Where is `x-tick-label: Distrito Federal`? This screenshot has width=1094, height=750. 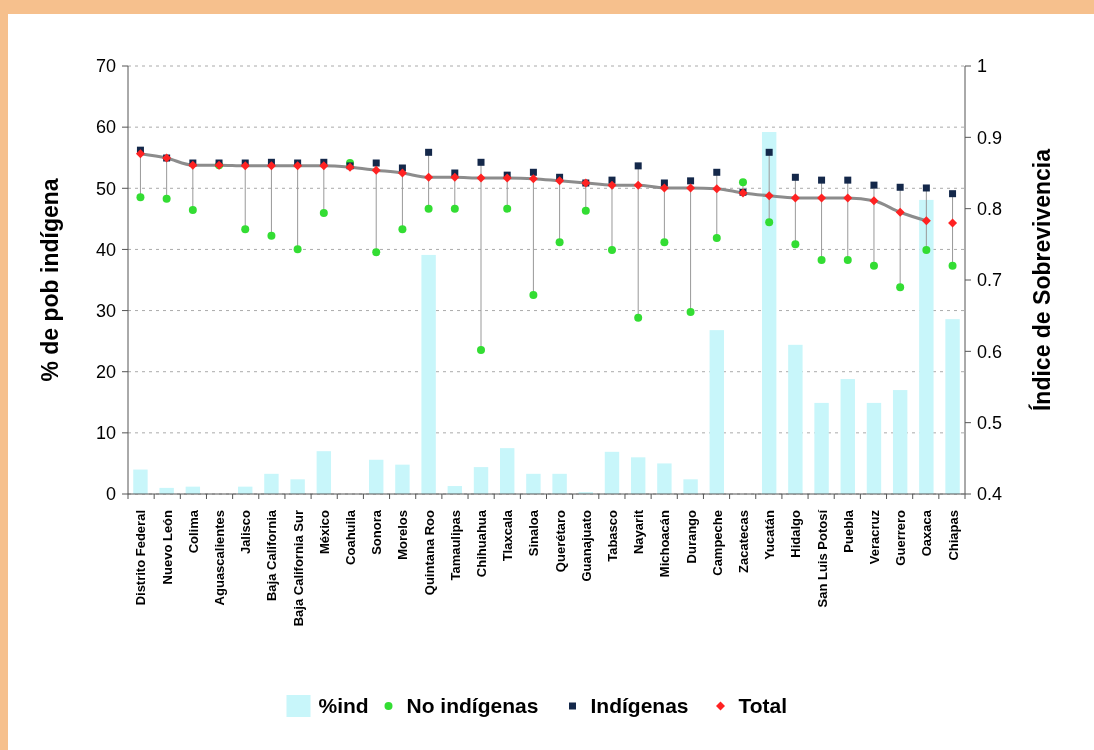
x-tick-label: Distrito Federal is located at coordinates (141, 558).